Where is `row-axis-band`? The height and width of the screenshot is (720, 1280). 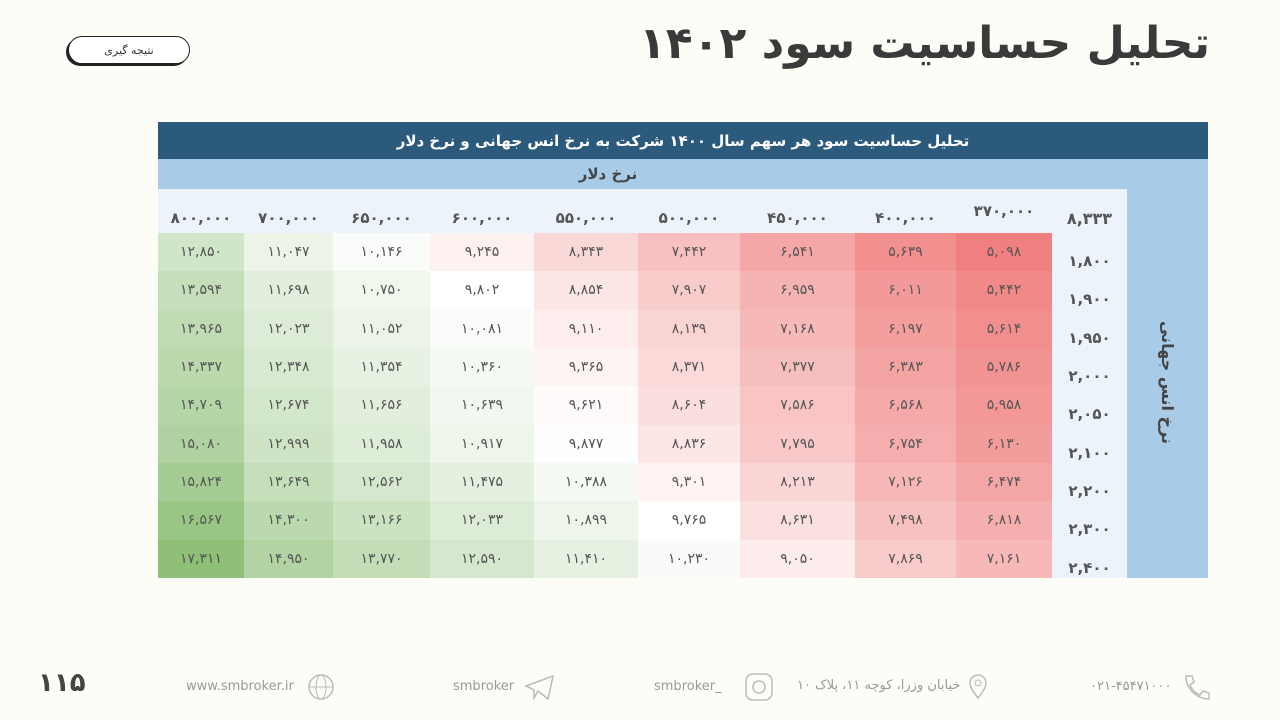
row-axis-band is located at coordinates (1167, 383).